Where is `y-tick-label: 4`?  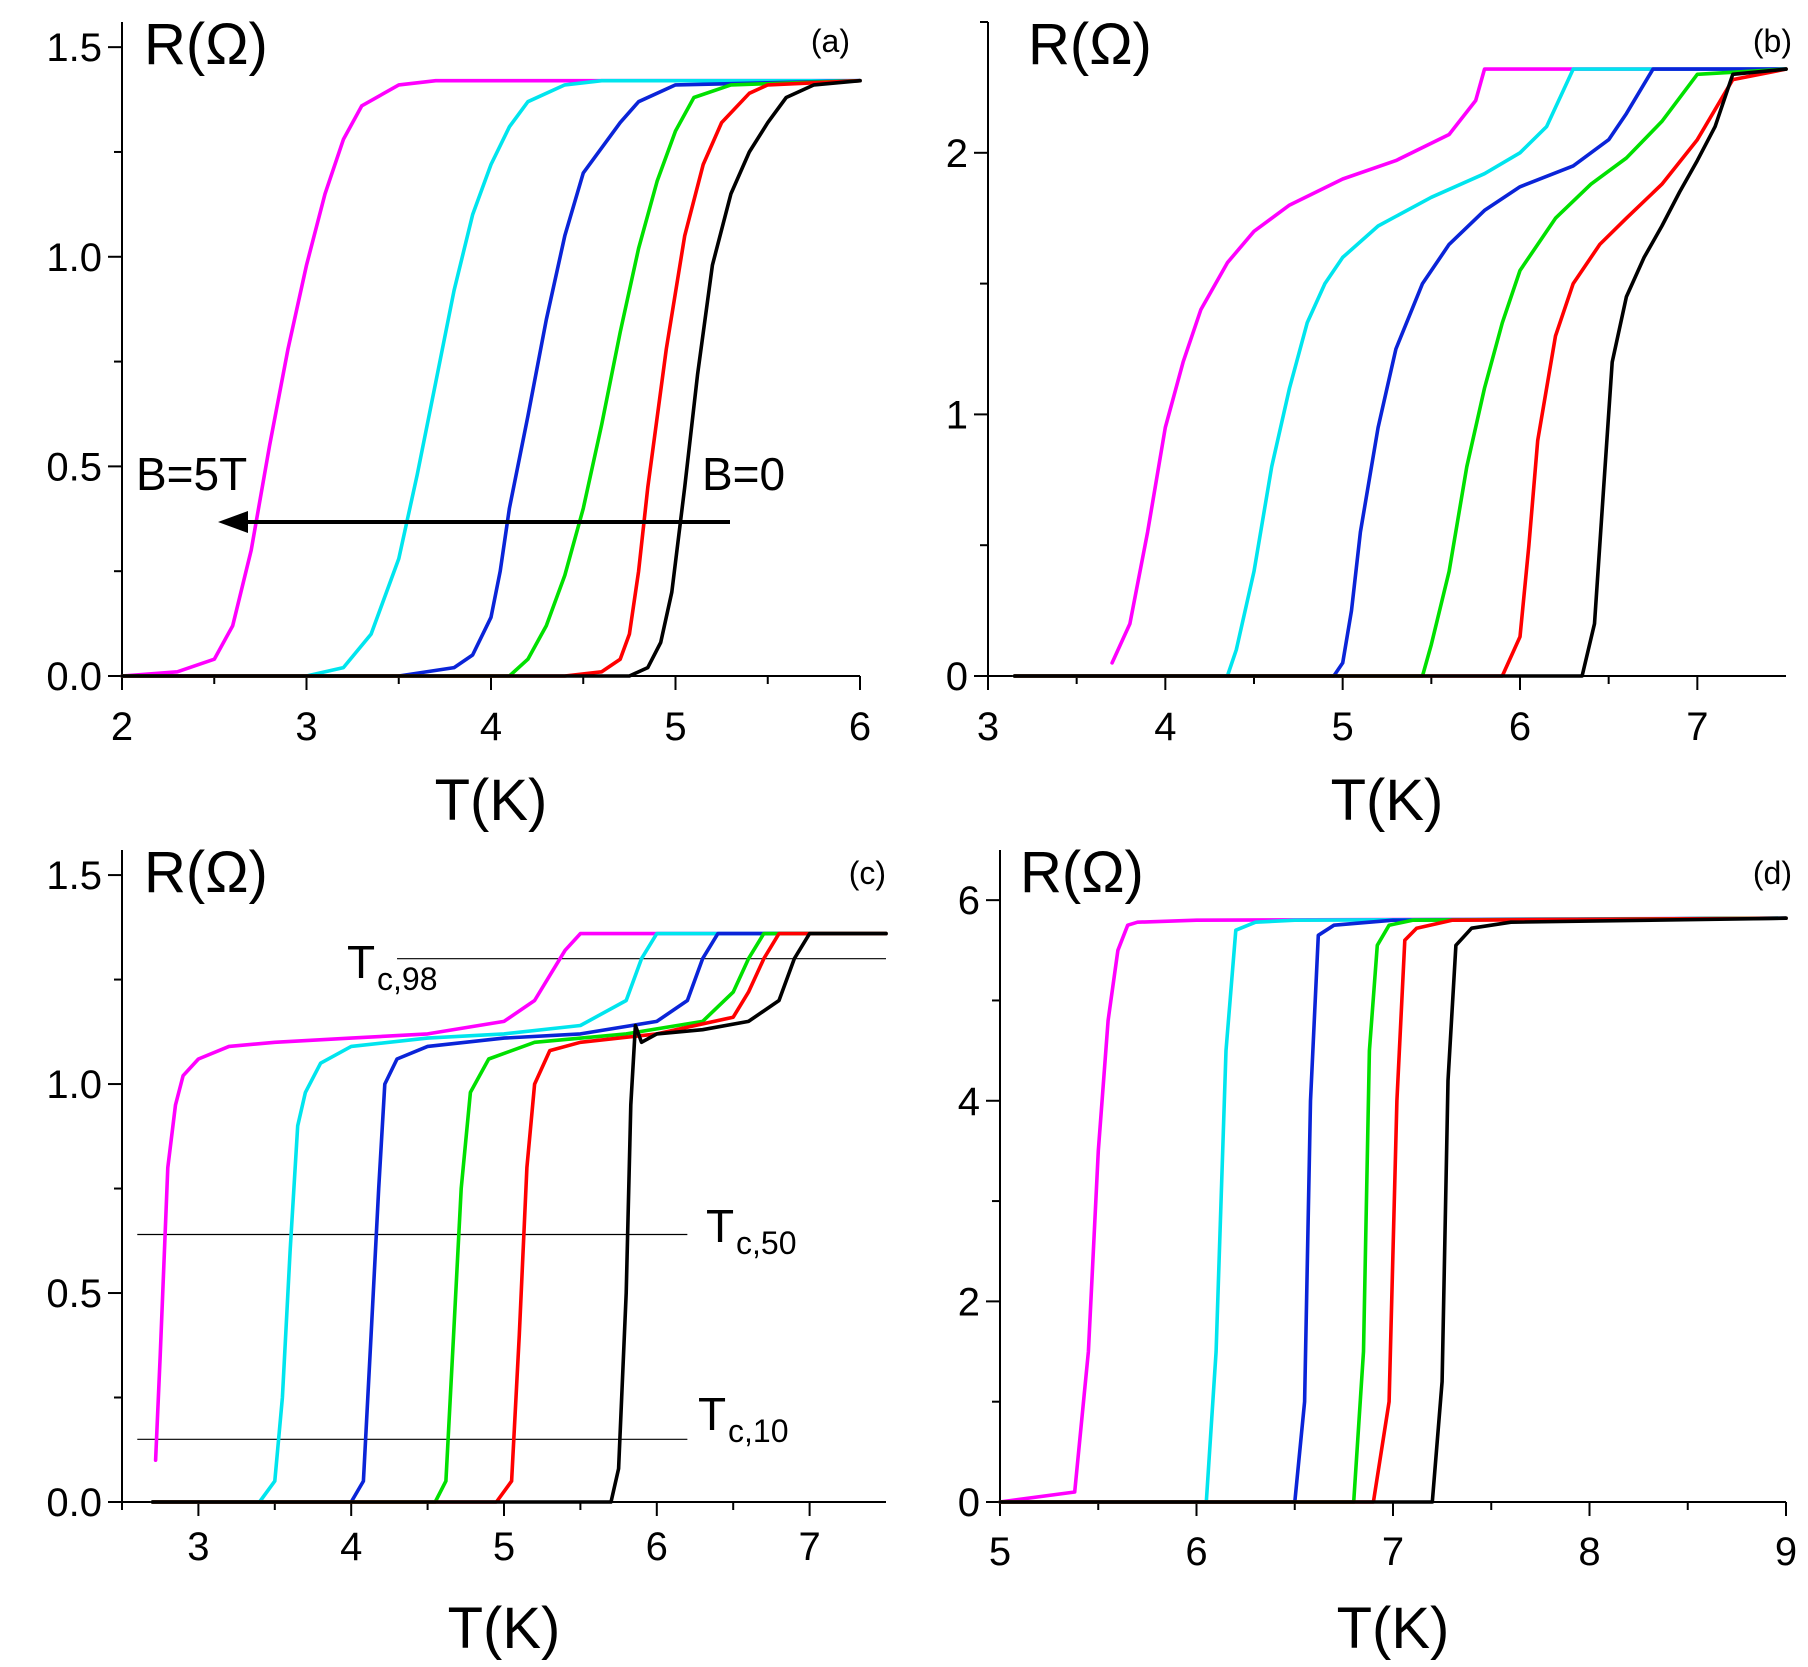 y-tick-label: 4 is located at coordinates (969, 1102).